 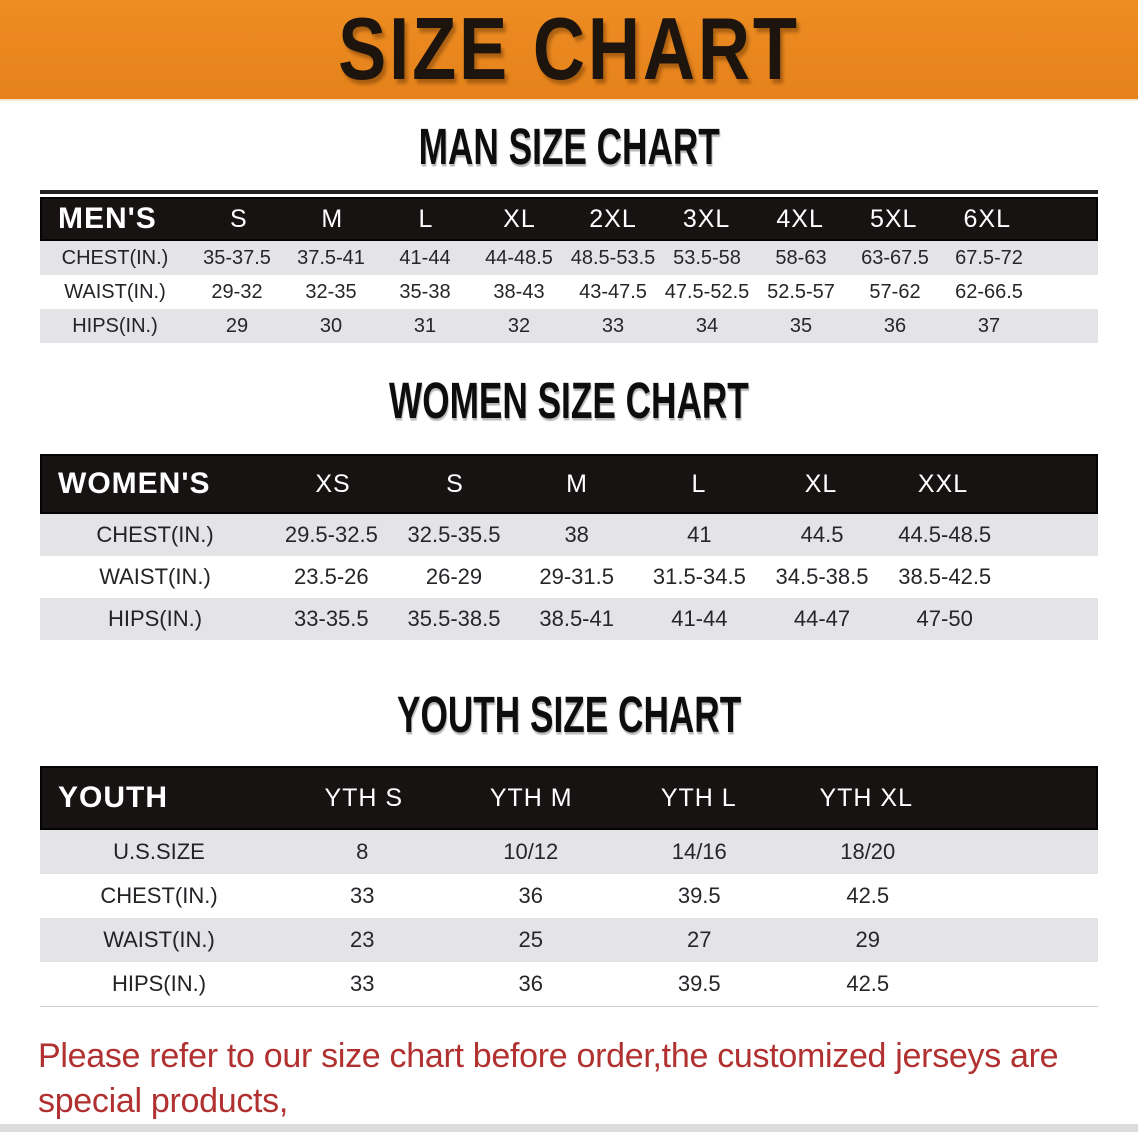 I want to click on size-column-header: YTH L, so click(x=698, y=797).